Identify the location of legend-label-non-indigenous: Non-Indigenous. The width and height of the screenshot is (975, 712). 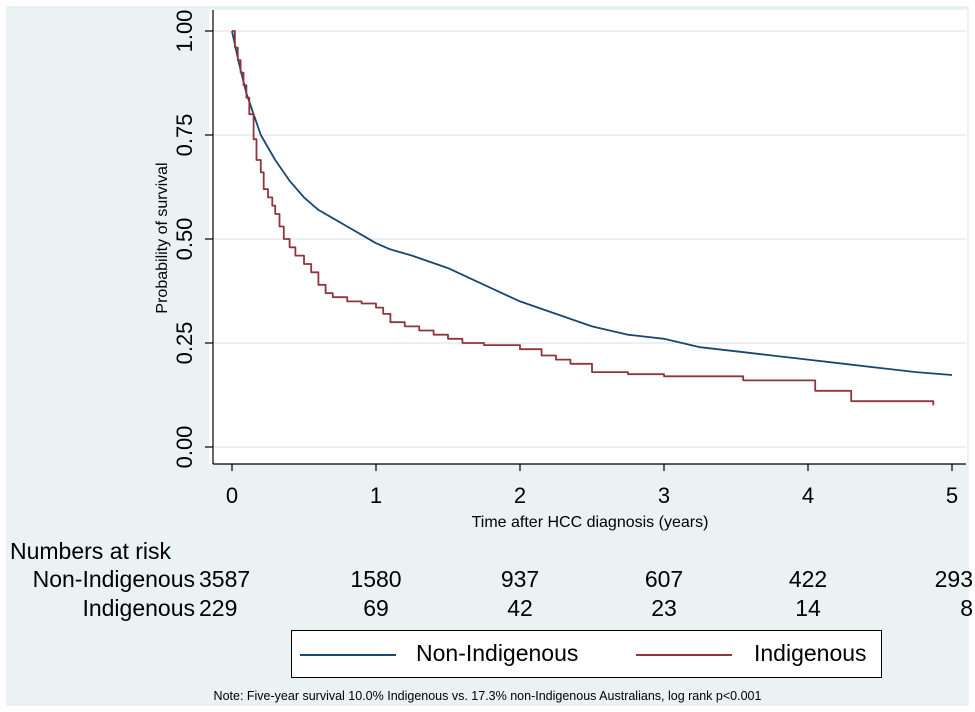
(497, 653).